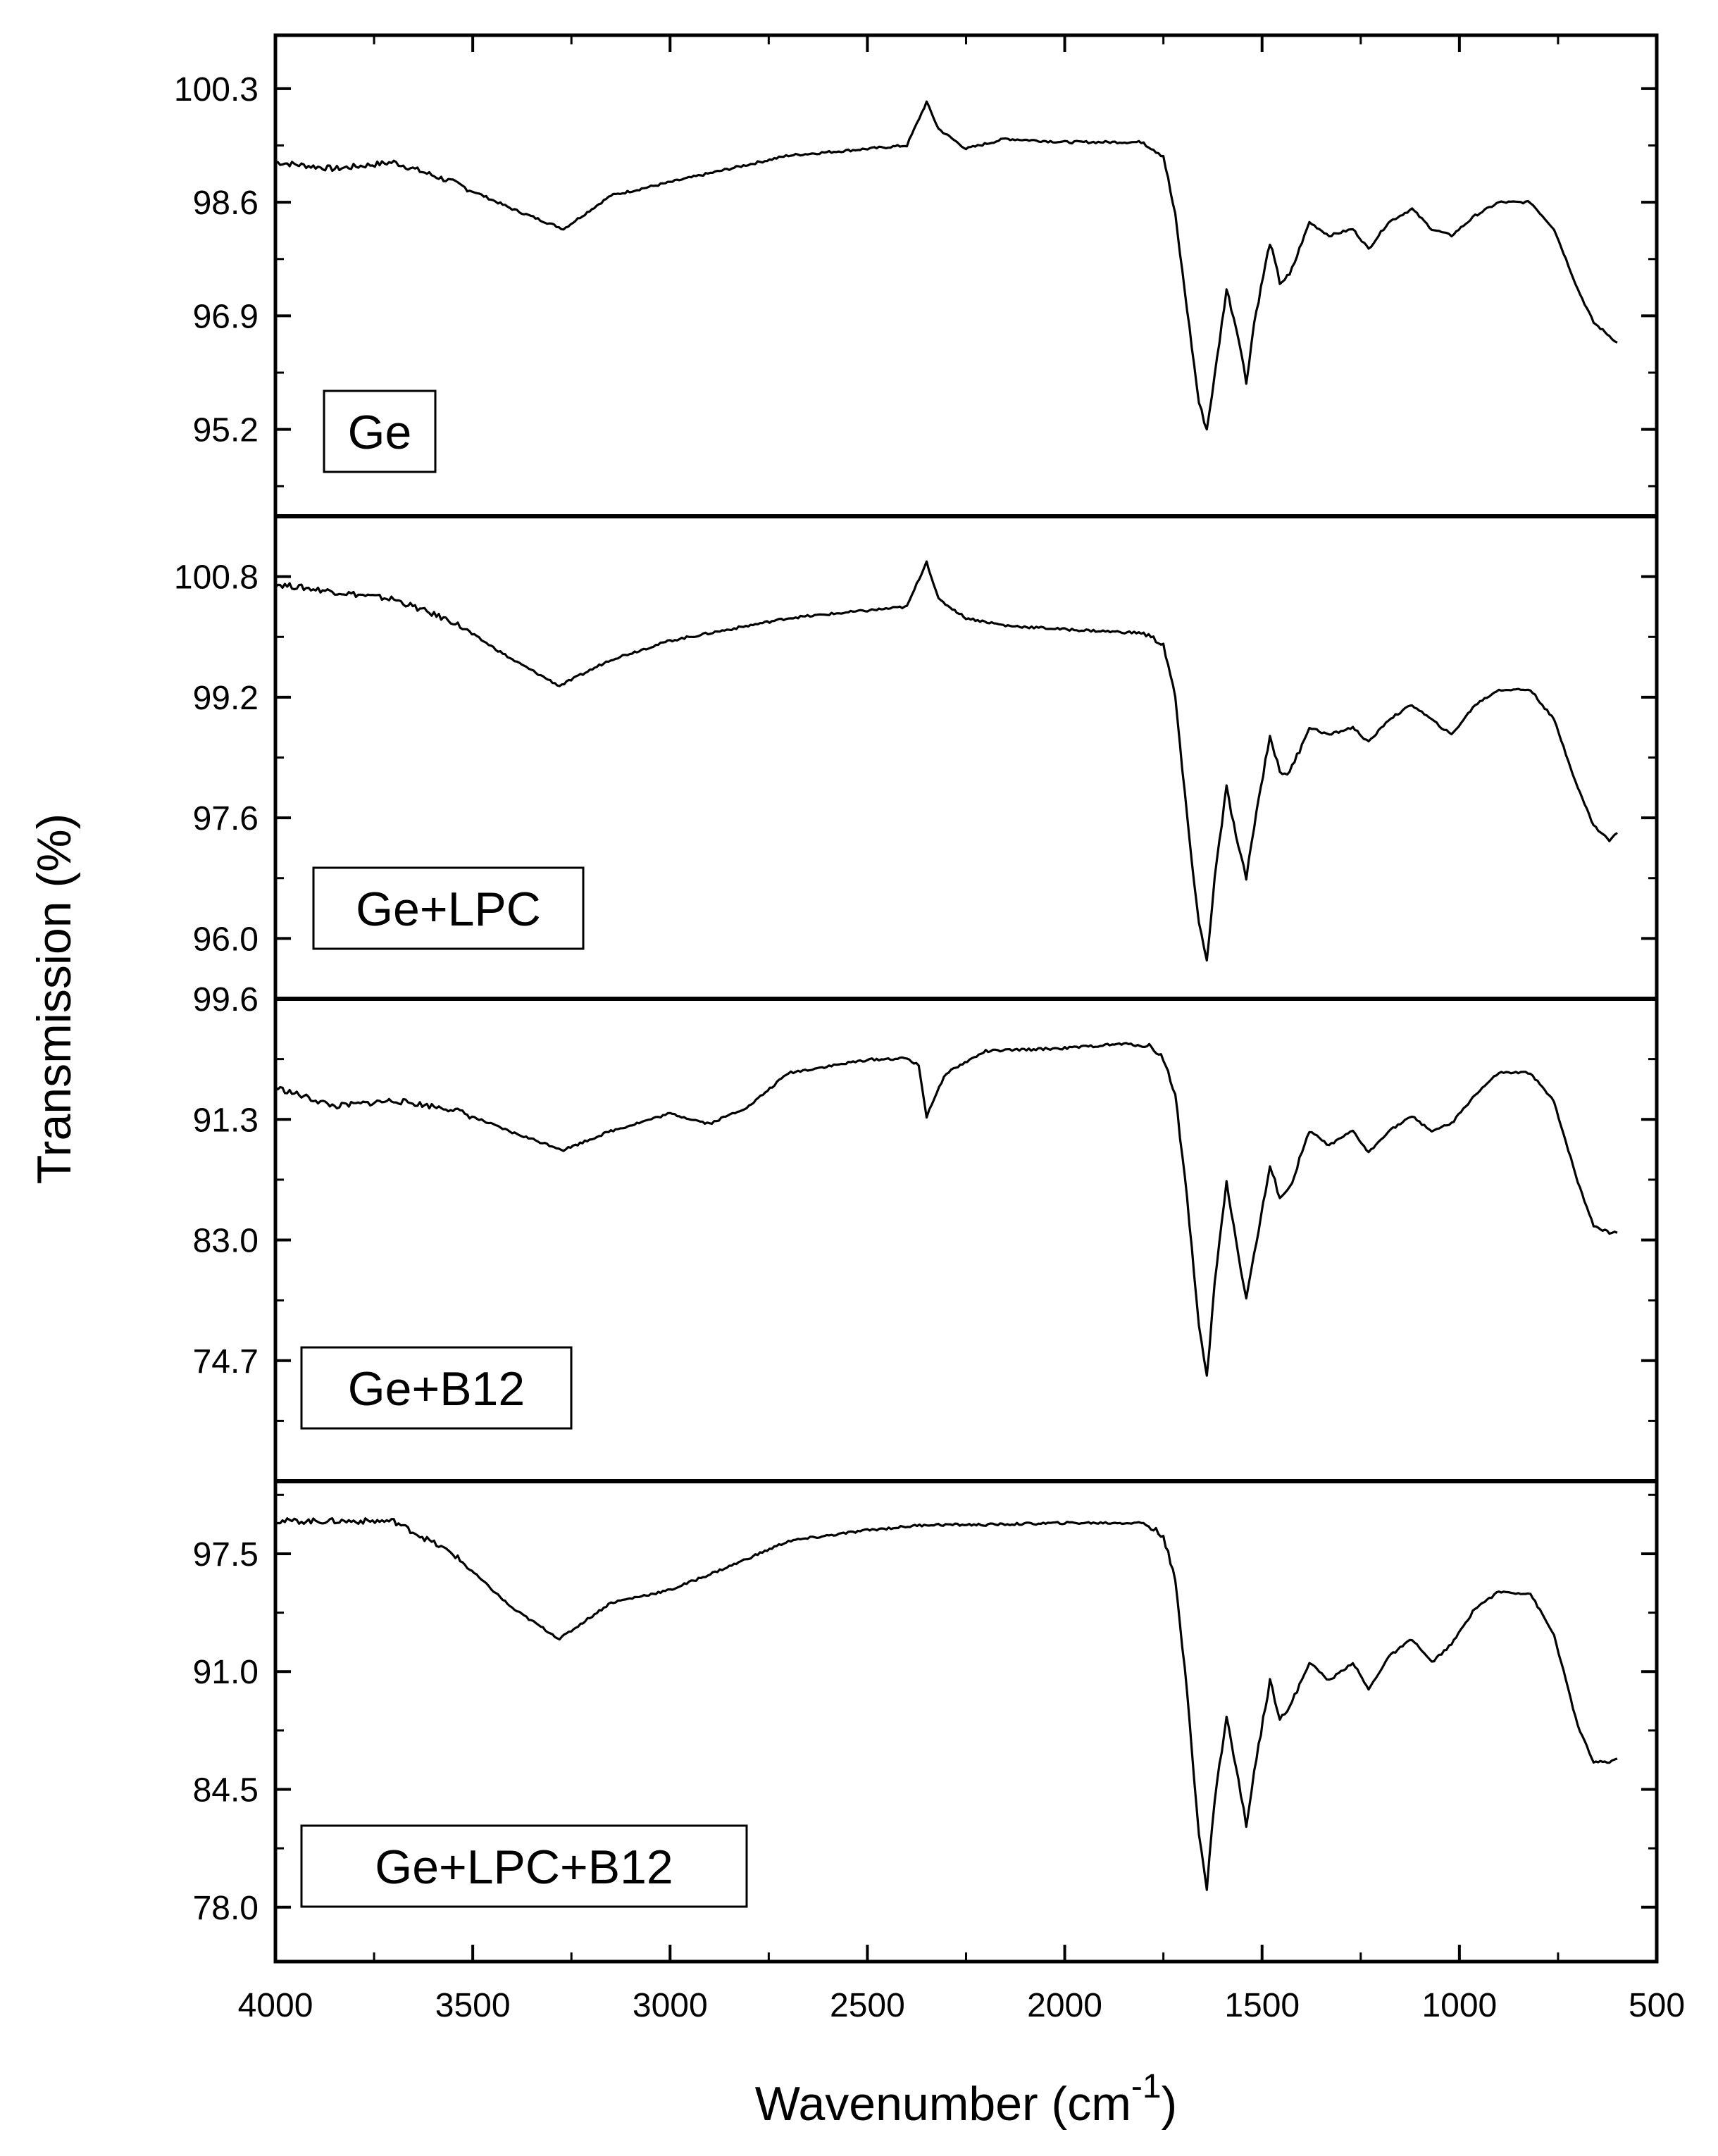  Describe the element at coordinates (226, 1120) in the screenshot. I see `y-tick-label: 91.3` at that location.